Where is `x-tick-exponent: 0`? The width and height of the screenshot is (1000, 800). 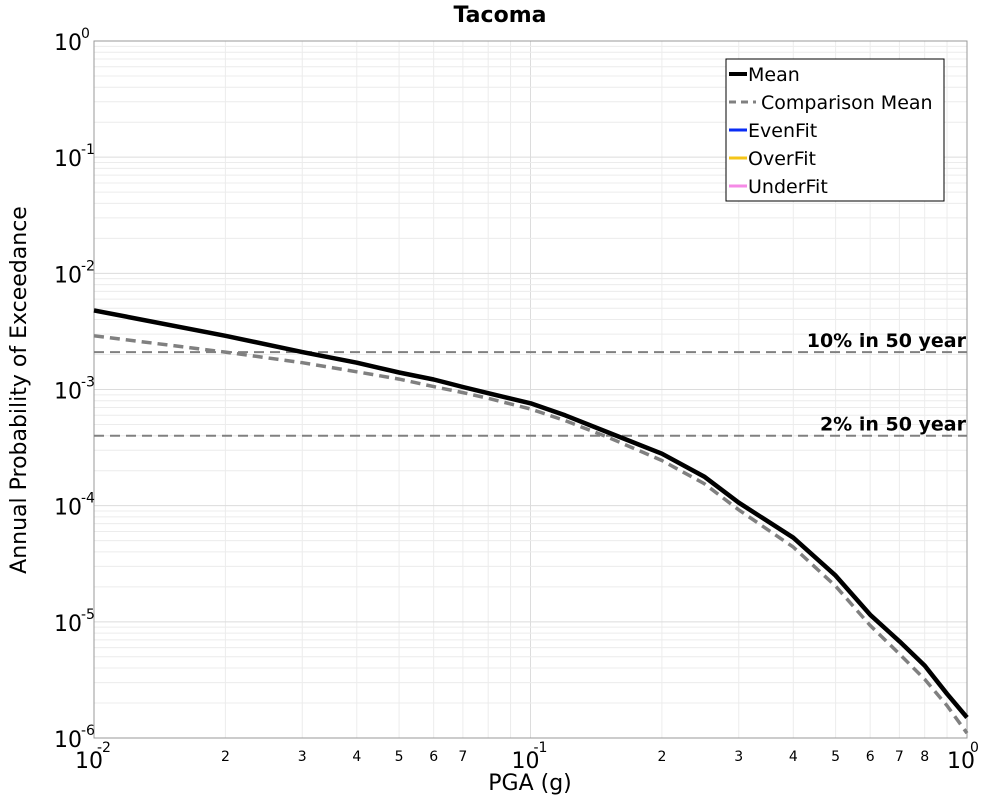 x-tick-exponent: 0 is located at coordinates (974, 748).